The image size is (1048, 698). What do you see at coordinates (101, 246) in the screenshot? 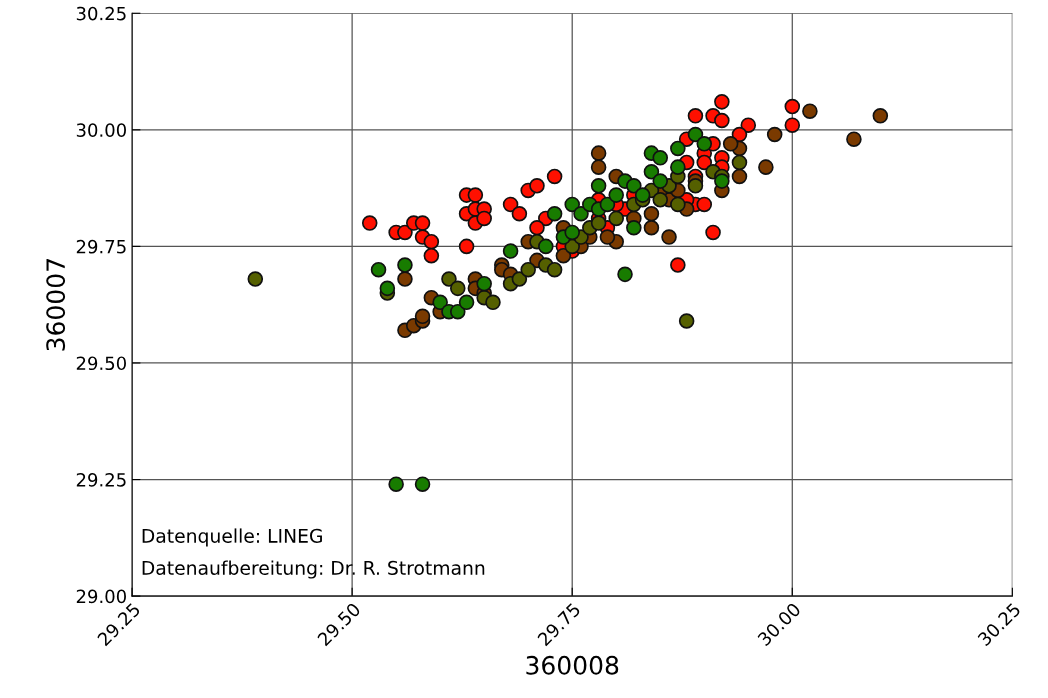
I see `y-tick-label: 29.75` at bounding box center [101, 246].